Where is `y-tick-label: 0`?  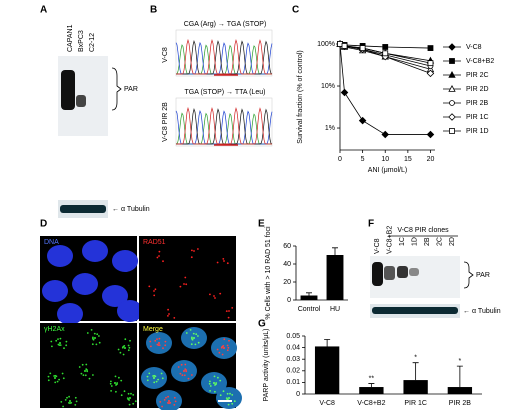
y-tick-label: 0 is located at coordinates (298, 394).